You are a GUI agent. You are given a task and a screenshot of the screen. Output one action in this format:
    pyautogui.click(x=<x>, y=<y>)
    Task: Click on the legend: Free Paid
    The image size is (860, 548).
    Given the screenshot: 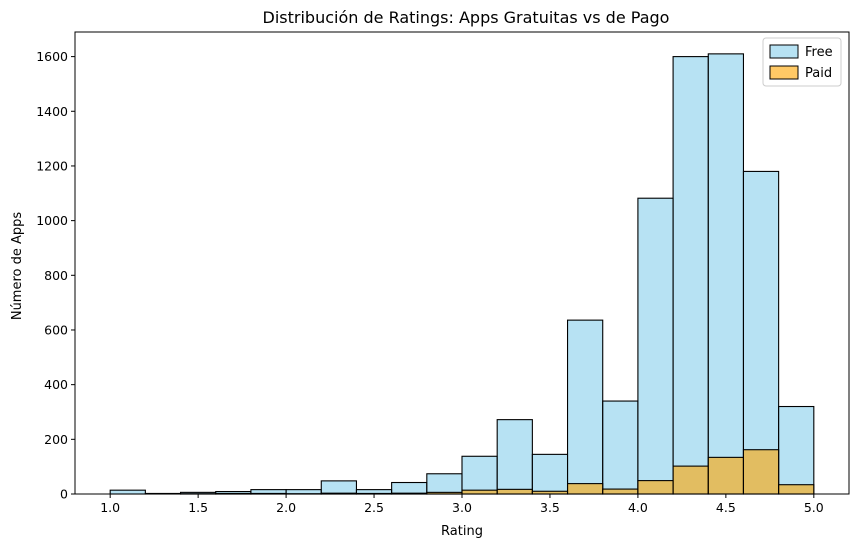 What is the action you would take?
    pyautogui.click(x=802, y=62)
    